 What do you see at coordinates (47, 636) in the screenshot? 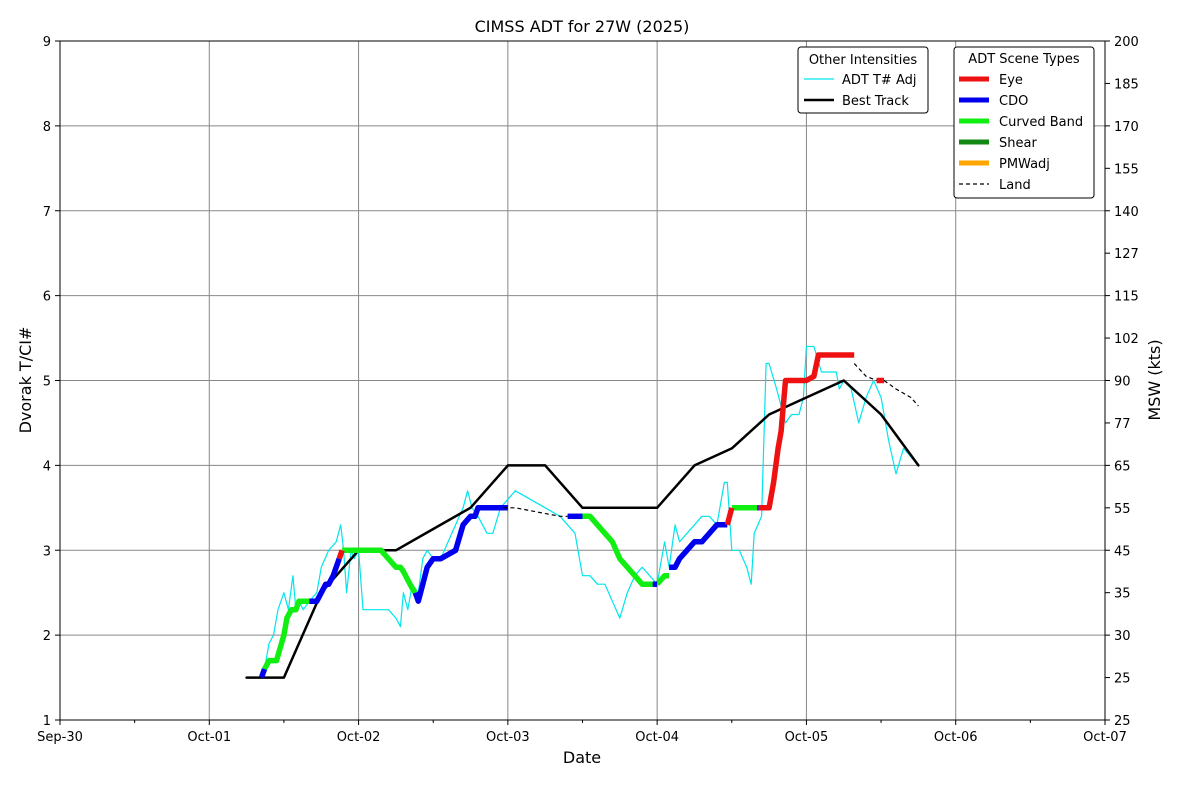
I see `y-tick-label: 2` at bounding box center [47, 636].